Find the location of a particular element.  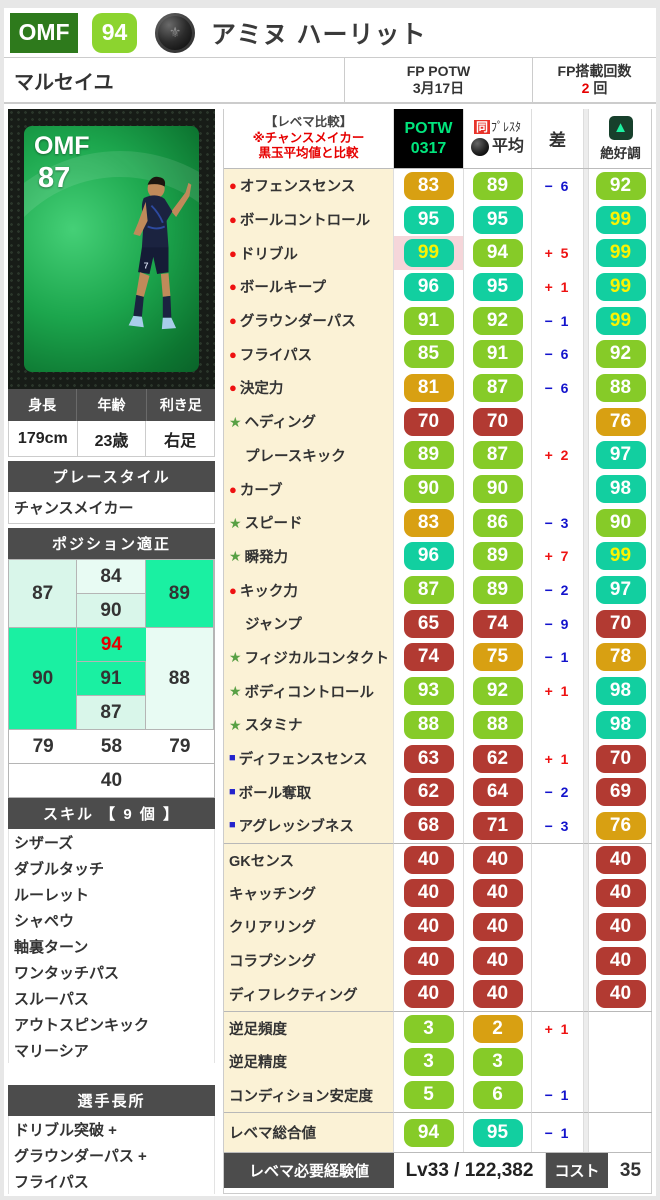

skill-item: マリーシア is located at coordinates (111, 1050).